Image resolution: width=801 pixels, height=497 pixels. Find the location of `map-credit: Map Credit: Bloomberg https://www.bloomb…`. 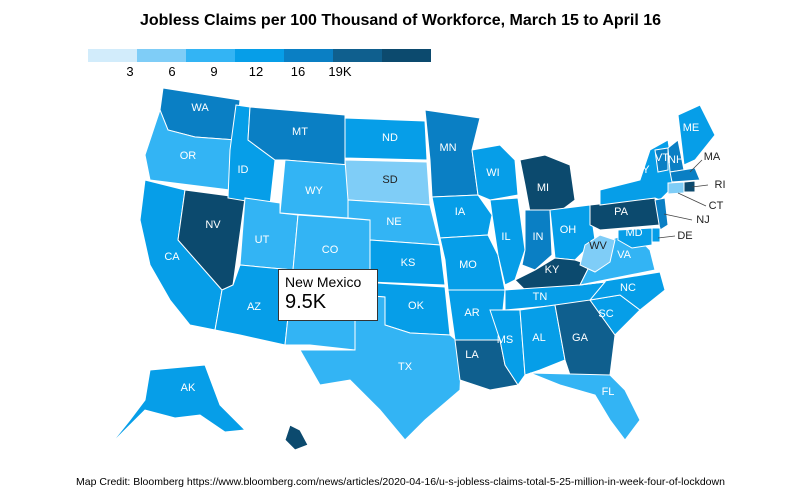

map-credit: Map Credit: Bloomberg https://www.bloomb… is located at coordinates (400, 482).